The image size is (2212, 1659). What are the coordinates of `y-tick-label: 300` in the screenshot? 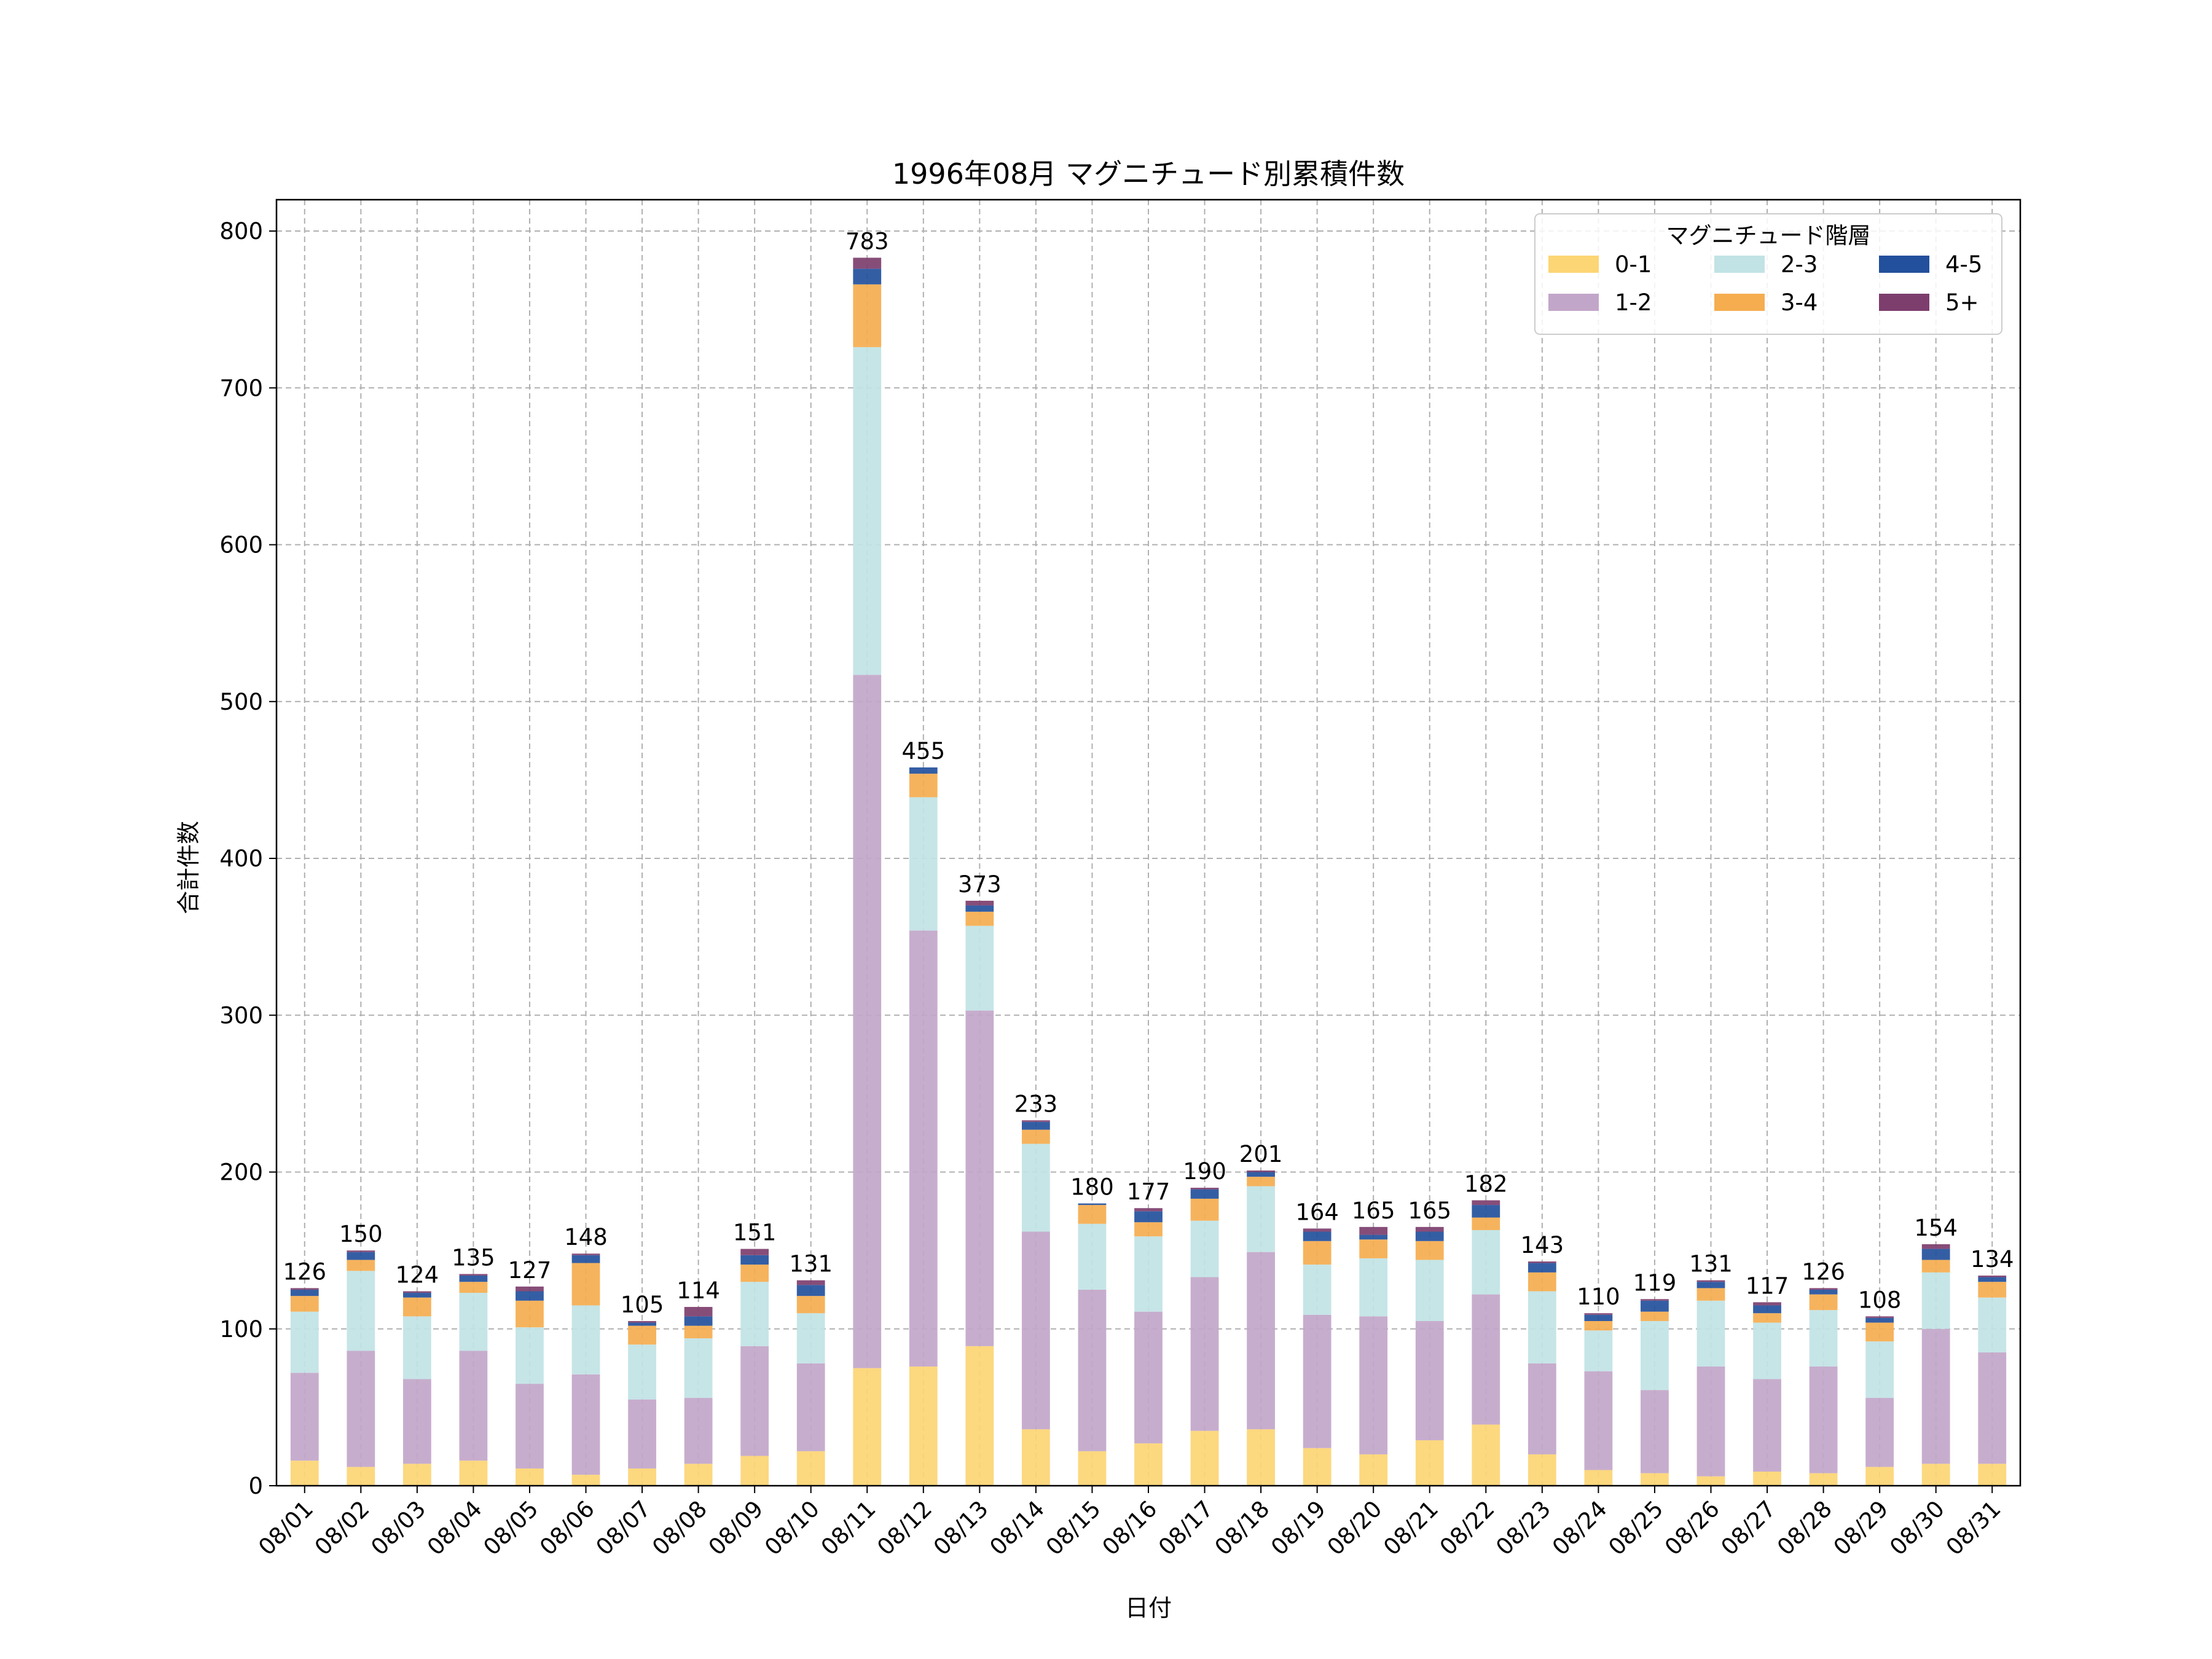 It's located at (241, 1015).